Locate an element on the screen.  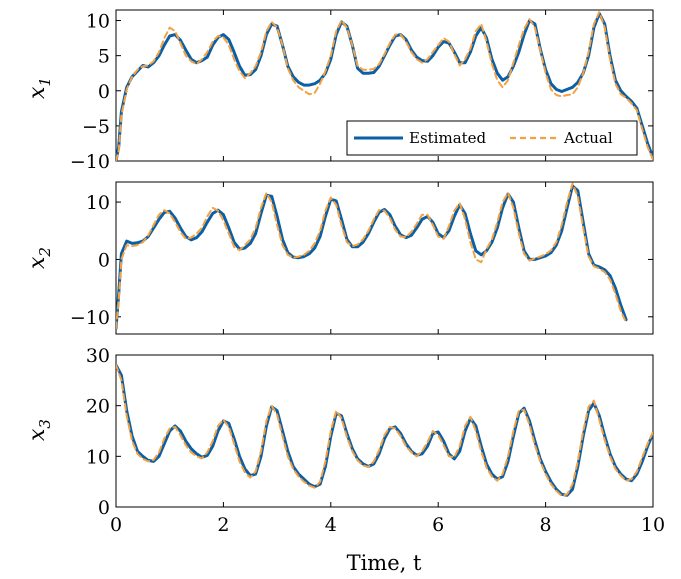
y-tick-label: 20 is located at coordinates (98, 407).